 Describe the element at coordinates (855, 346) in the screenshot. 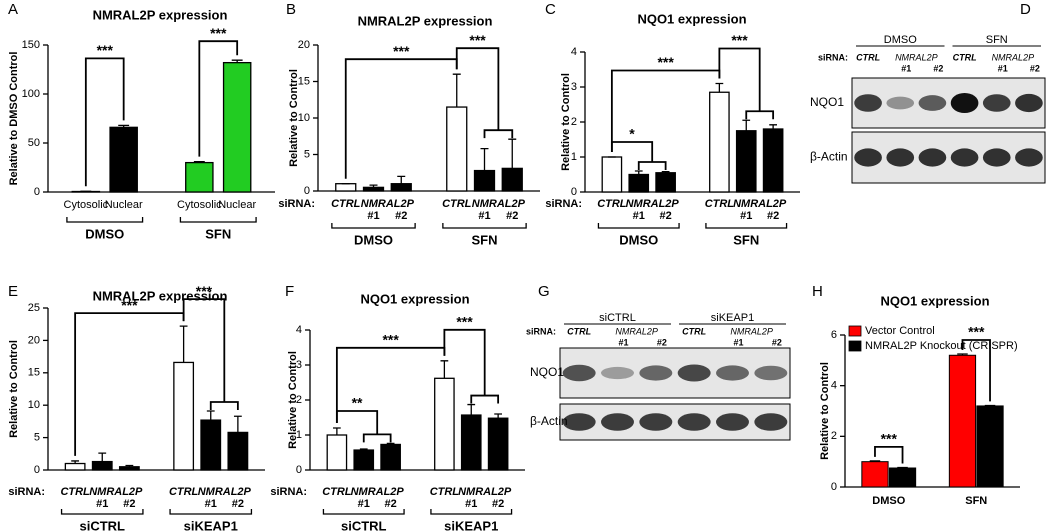

I see `legend-swatch` at that location.